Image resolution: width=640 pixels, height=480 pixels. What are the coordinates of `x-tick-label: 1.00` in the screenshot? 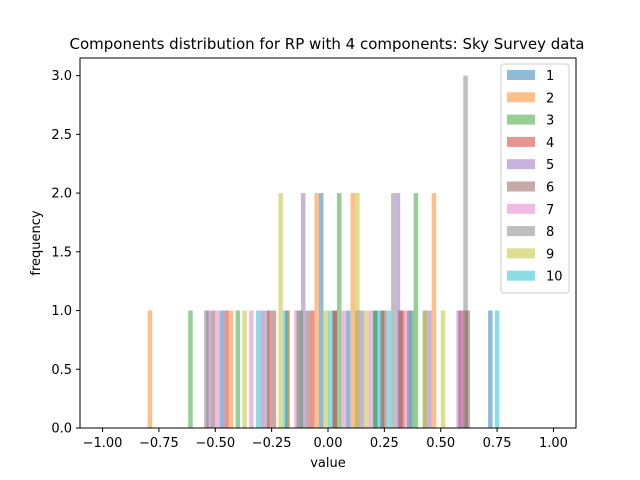 It's located at (553, 443).